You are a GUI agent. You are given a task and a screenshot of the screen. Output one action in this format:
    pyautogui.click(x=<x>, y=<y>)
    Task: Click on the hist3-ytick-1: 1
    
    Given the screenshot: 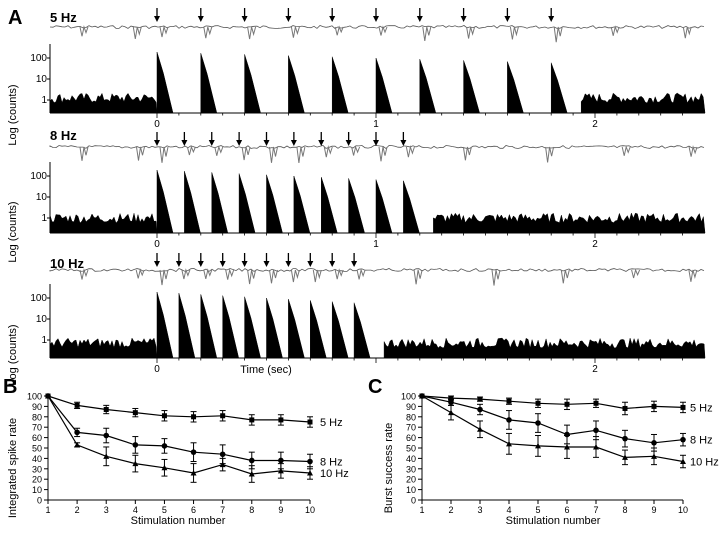 What is the action you would take?
    pyautogui.click(x=44, y=340)
    